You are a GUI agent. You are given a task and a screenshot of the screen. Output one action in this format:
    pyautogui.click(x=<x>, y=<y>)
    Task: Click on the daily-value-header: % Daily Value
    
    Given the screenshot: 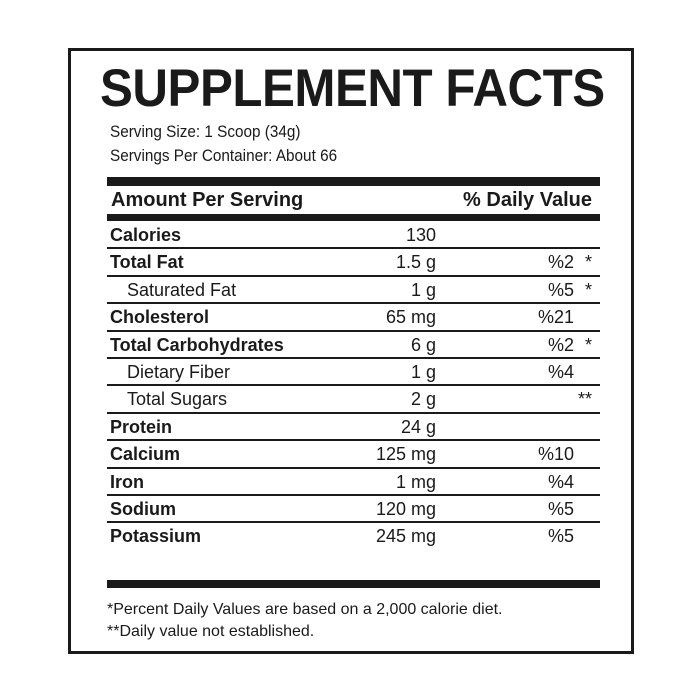 What is the action you would take?
    pyautogui.click(x=527, y=200)
    